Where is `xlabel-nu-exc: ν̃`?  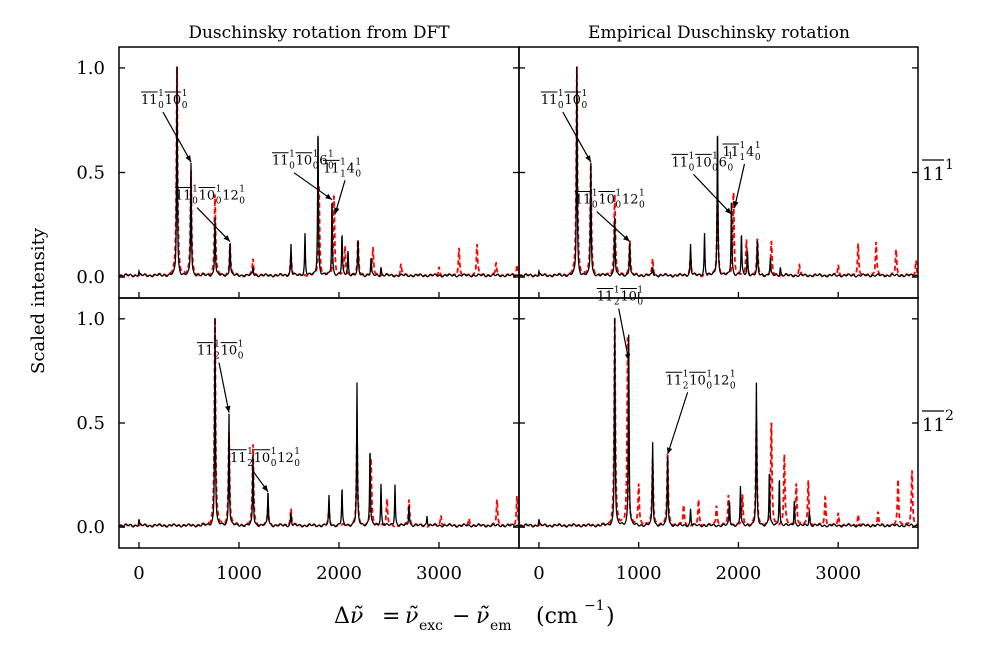
xlabel-nu-exc: ν̃ is located at coordinates (411, 616).